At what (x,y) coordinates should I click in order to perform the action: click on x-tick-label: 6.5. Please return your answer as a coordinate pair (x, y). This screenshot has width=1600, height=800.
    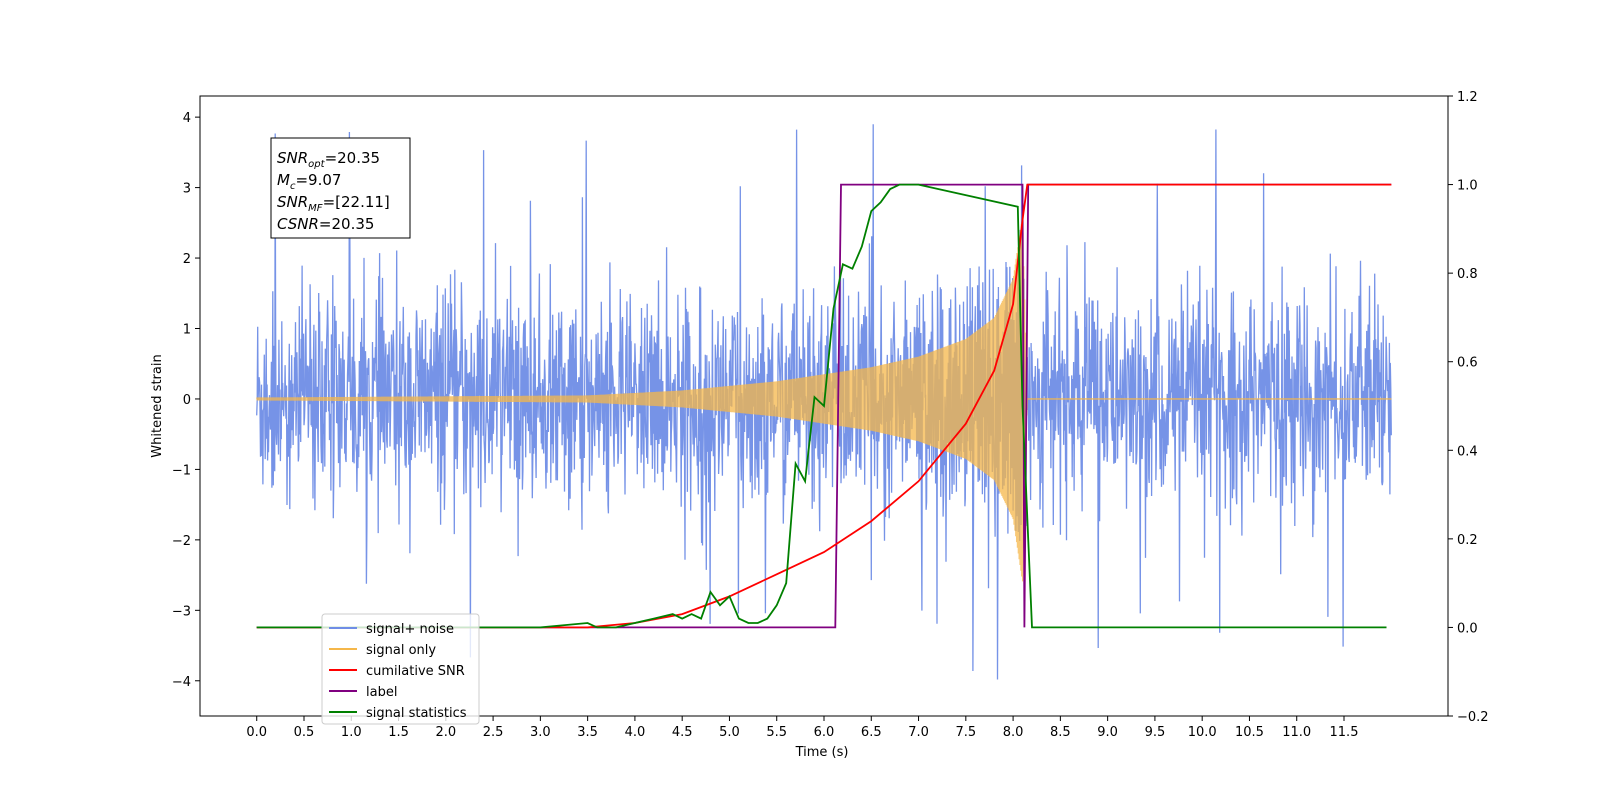
    Looking at the image, I should click on (871, 732).